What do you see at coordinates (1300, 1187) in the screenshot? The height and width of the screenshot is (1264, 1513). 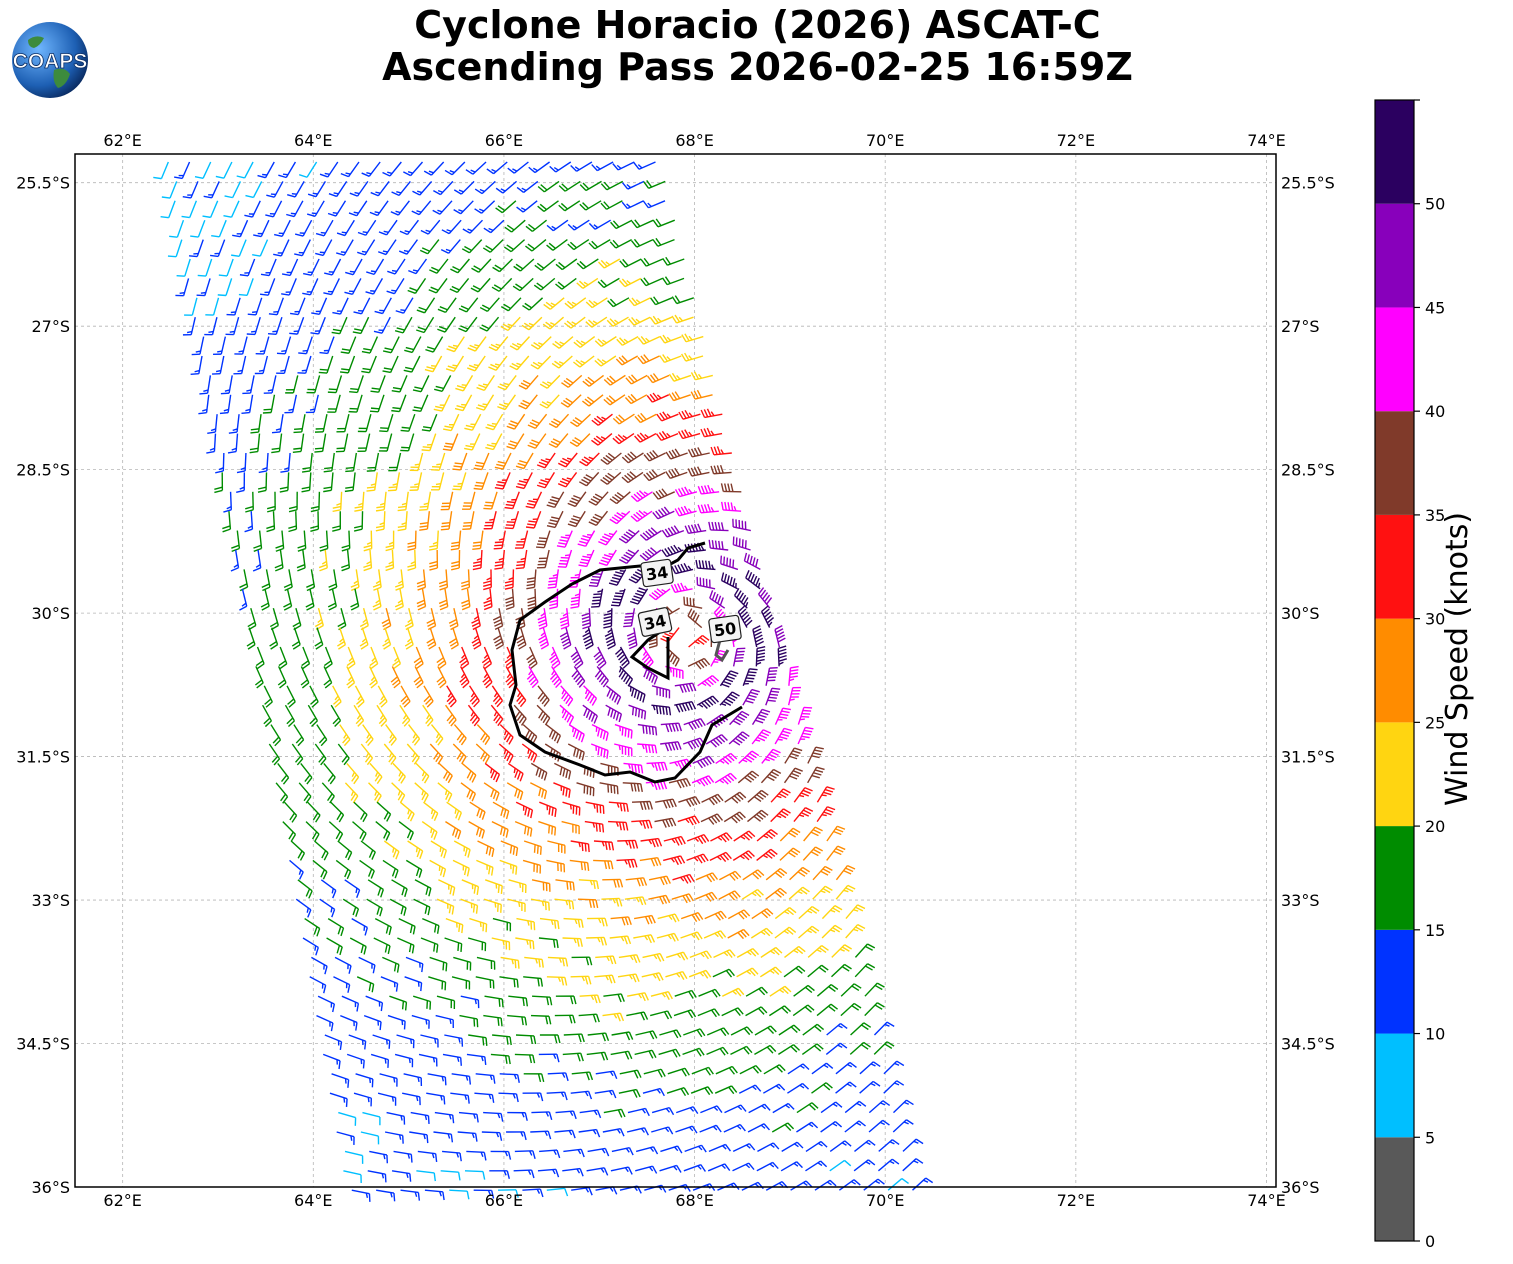 I see `lat-tick-label: 36°S` at bounding box center [1300, 1187].